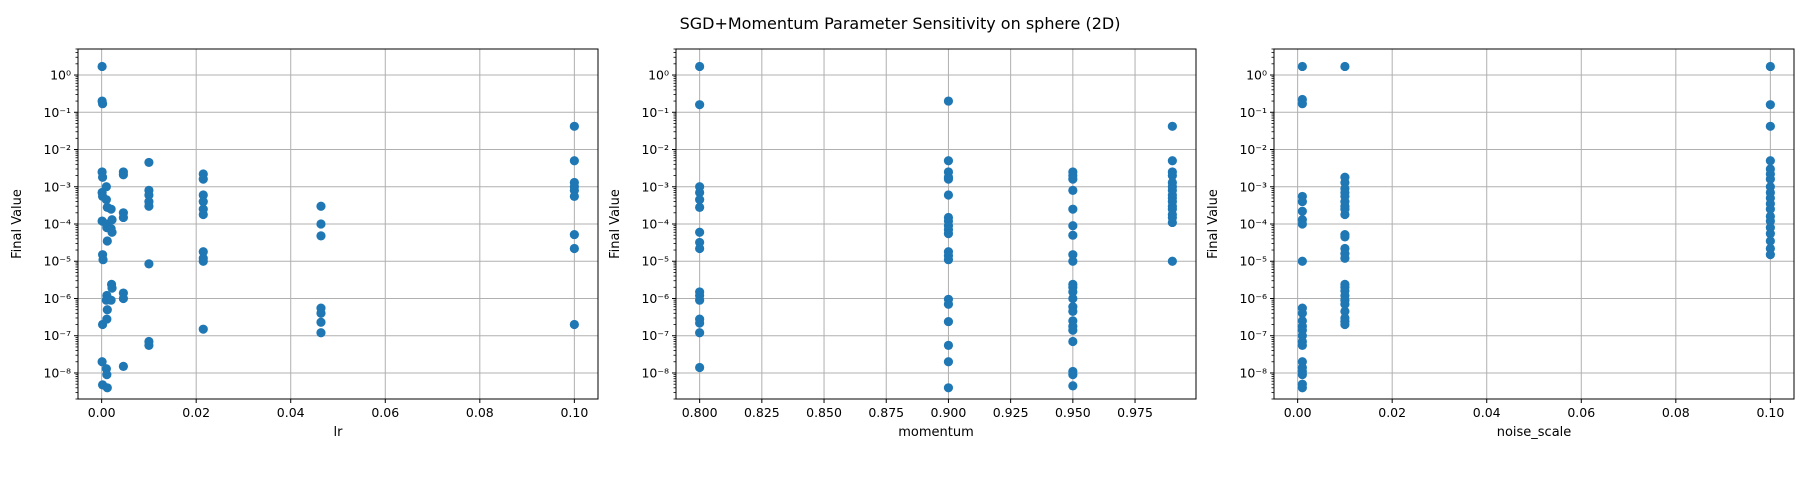  I want to click on x-tick-label: 0.975, so click(1135, 412).